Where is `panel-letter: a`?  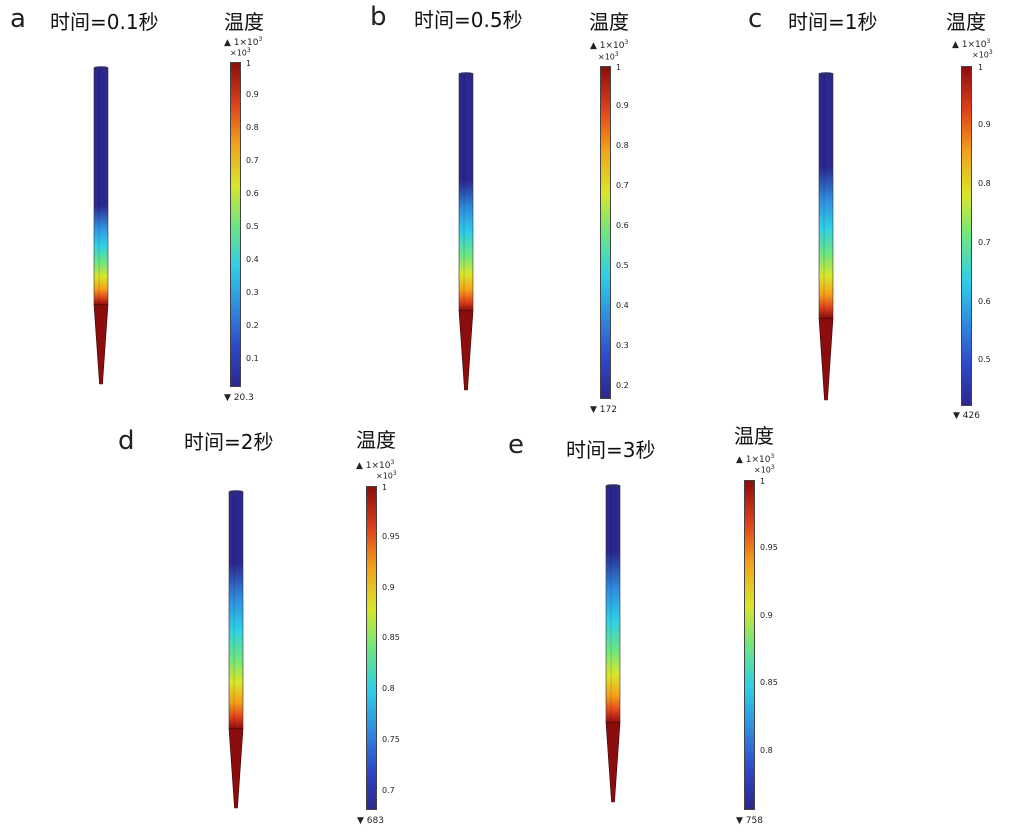
panel-letter: a is located at coordinates (18, 19).